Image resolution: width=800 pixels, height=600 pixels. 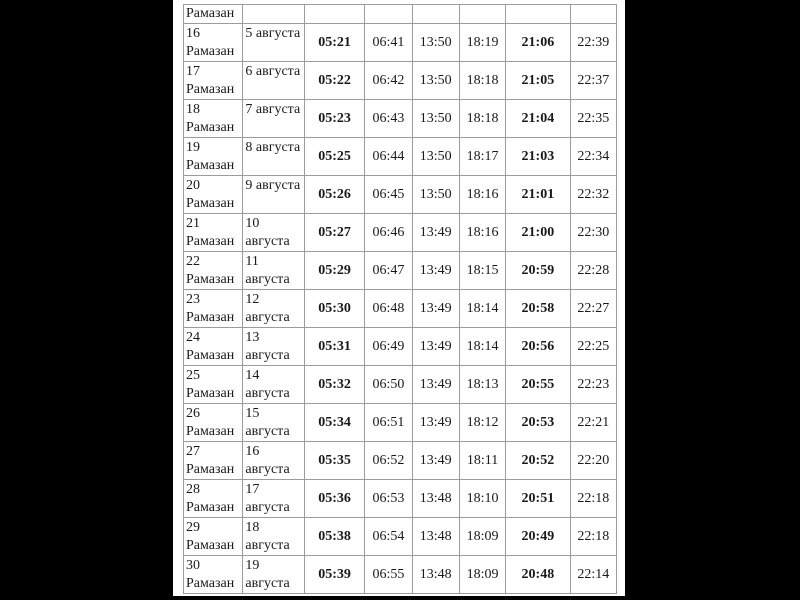 What do you see at coordinates (538, 384) in the screenshot?
I see `time-cell-5: 20:55` at bounding box center [538, 384].